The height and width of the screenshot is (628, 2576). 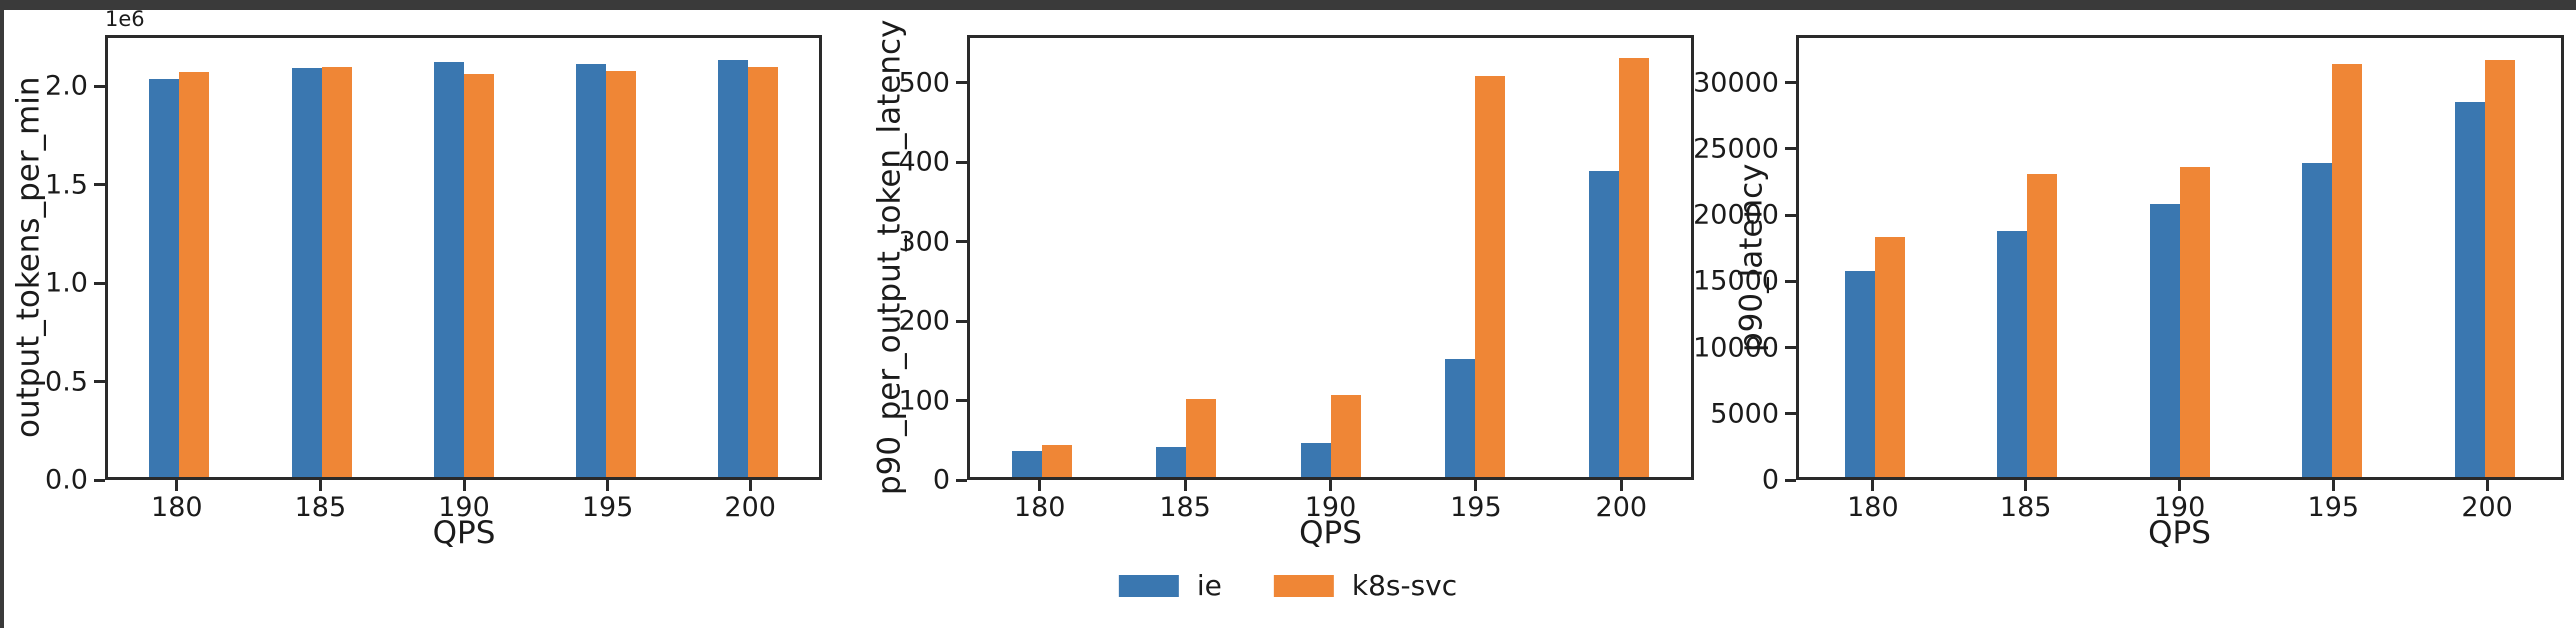 What do you see at coordinates (1736, 149) in the screenshot?
I see `y-tick-label: 25000` at bounding box center [1736, 149].